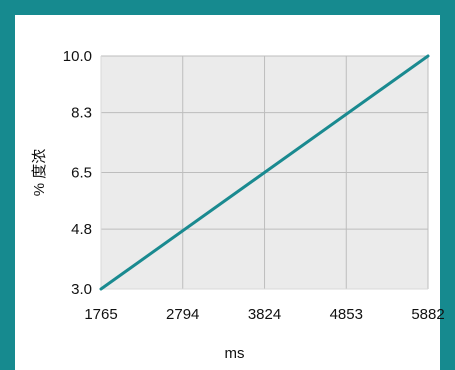 The height and width of the screenshot is (370, 455). Describe the element at coordinates (81, 229) in the screenshot. I see `y-tick-label: 4.8` at that location.